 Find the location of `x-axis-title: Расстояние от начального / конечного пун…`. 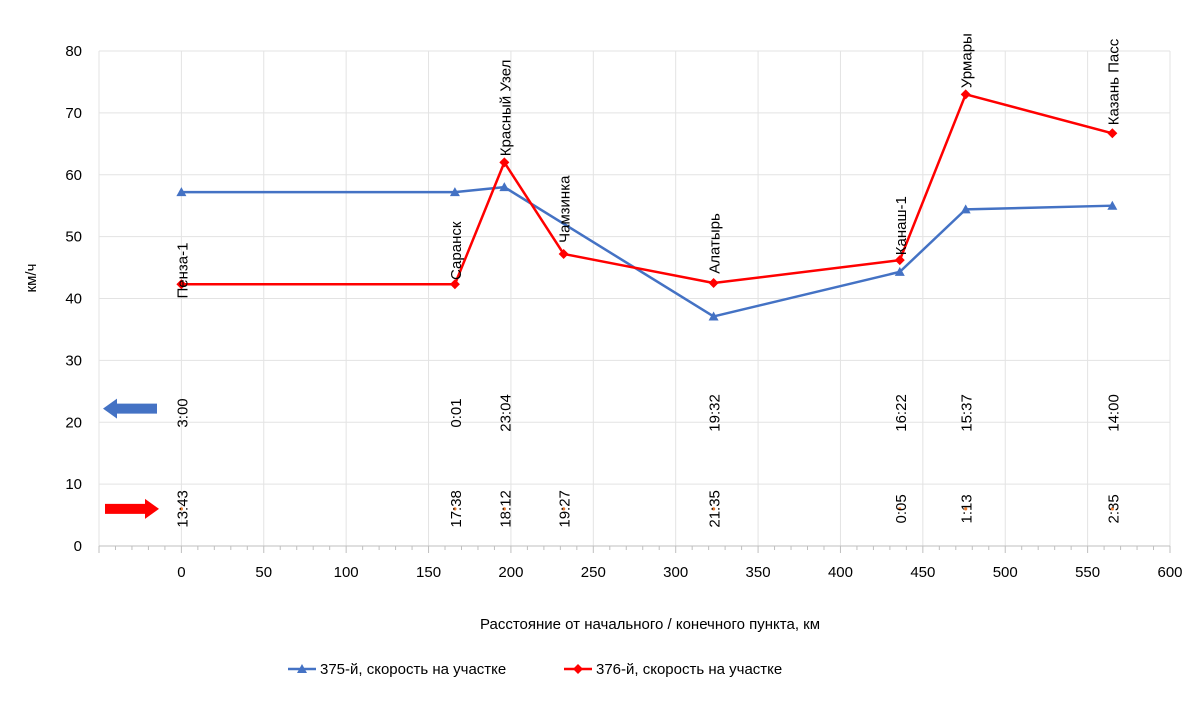

x-axis-title: Расстояние от начального / конечного пун… is located at coordinates (650, 624).